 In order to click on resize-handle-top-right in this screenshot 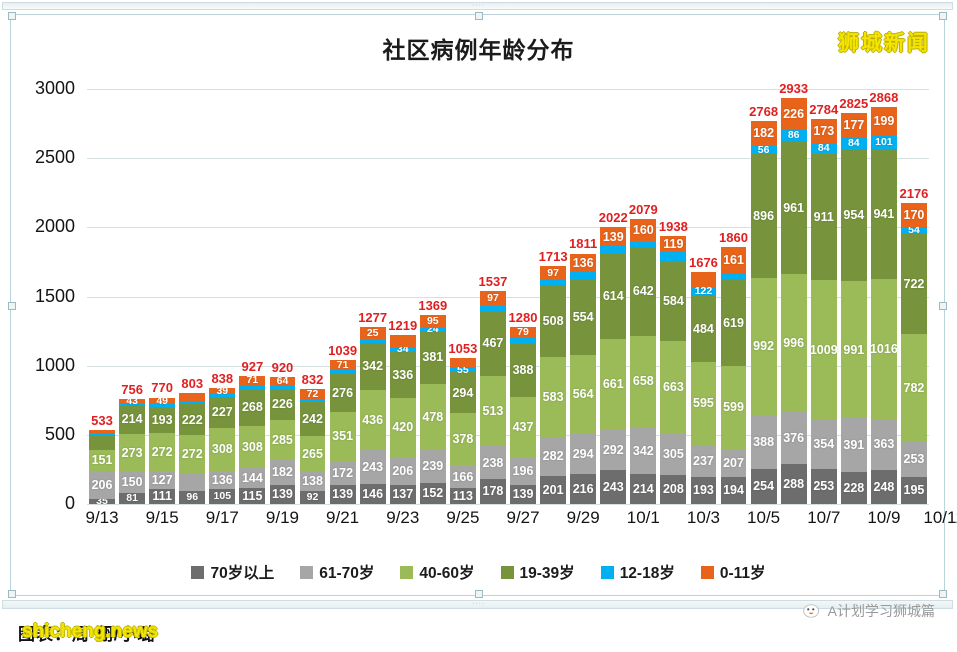, I will do `click(943, 16)`.